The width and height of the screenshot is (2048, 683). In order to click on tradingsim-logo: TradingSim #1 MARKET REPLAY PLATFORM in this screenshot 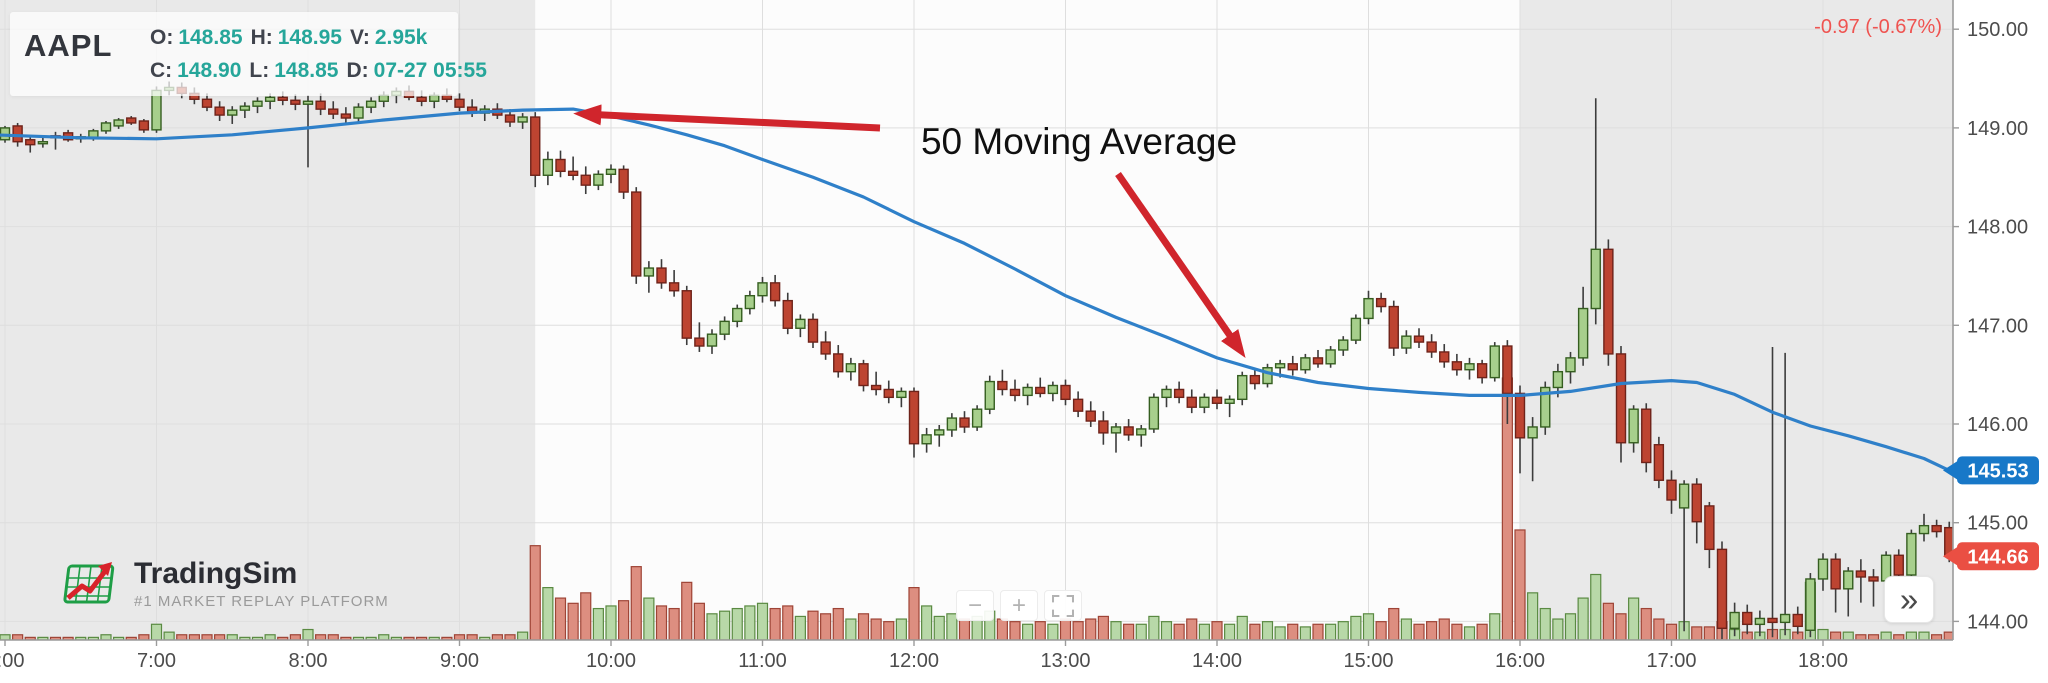, I will do `click(224, 584)`.